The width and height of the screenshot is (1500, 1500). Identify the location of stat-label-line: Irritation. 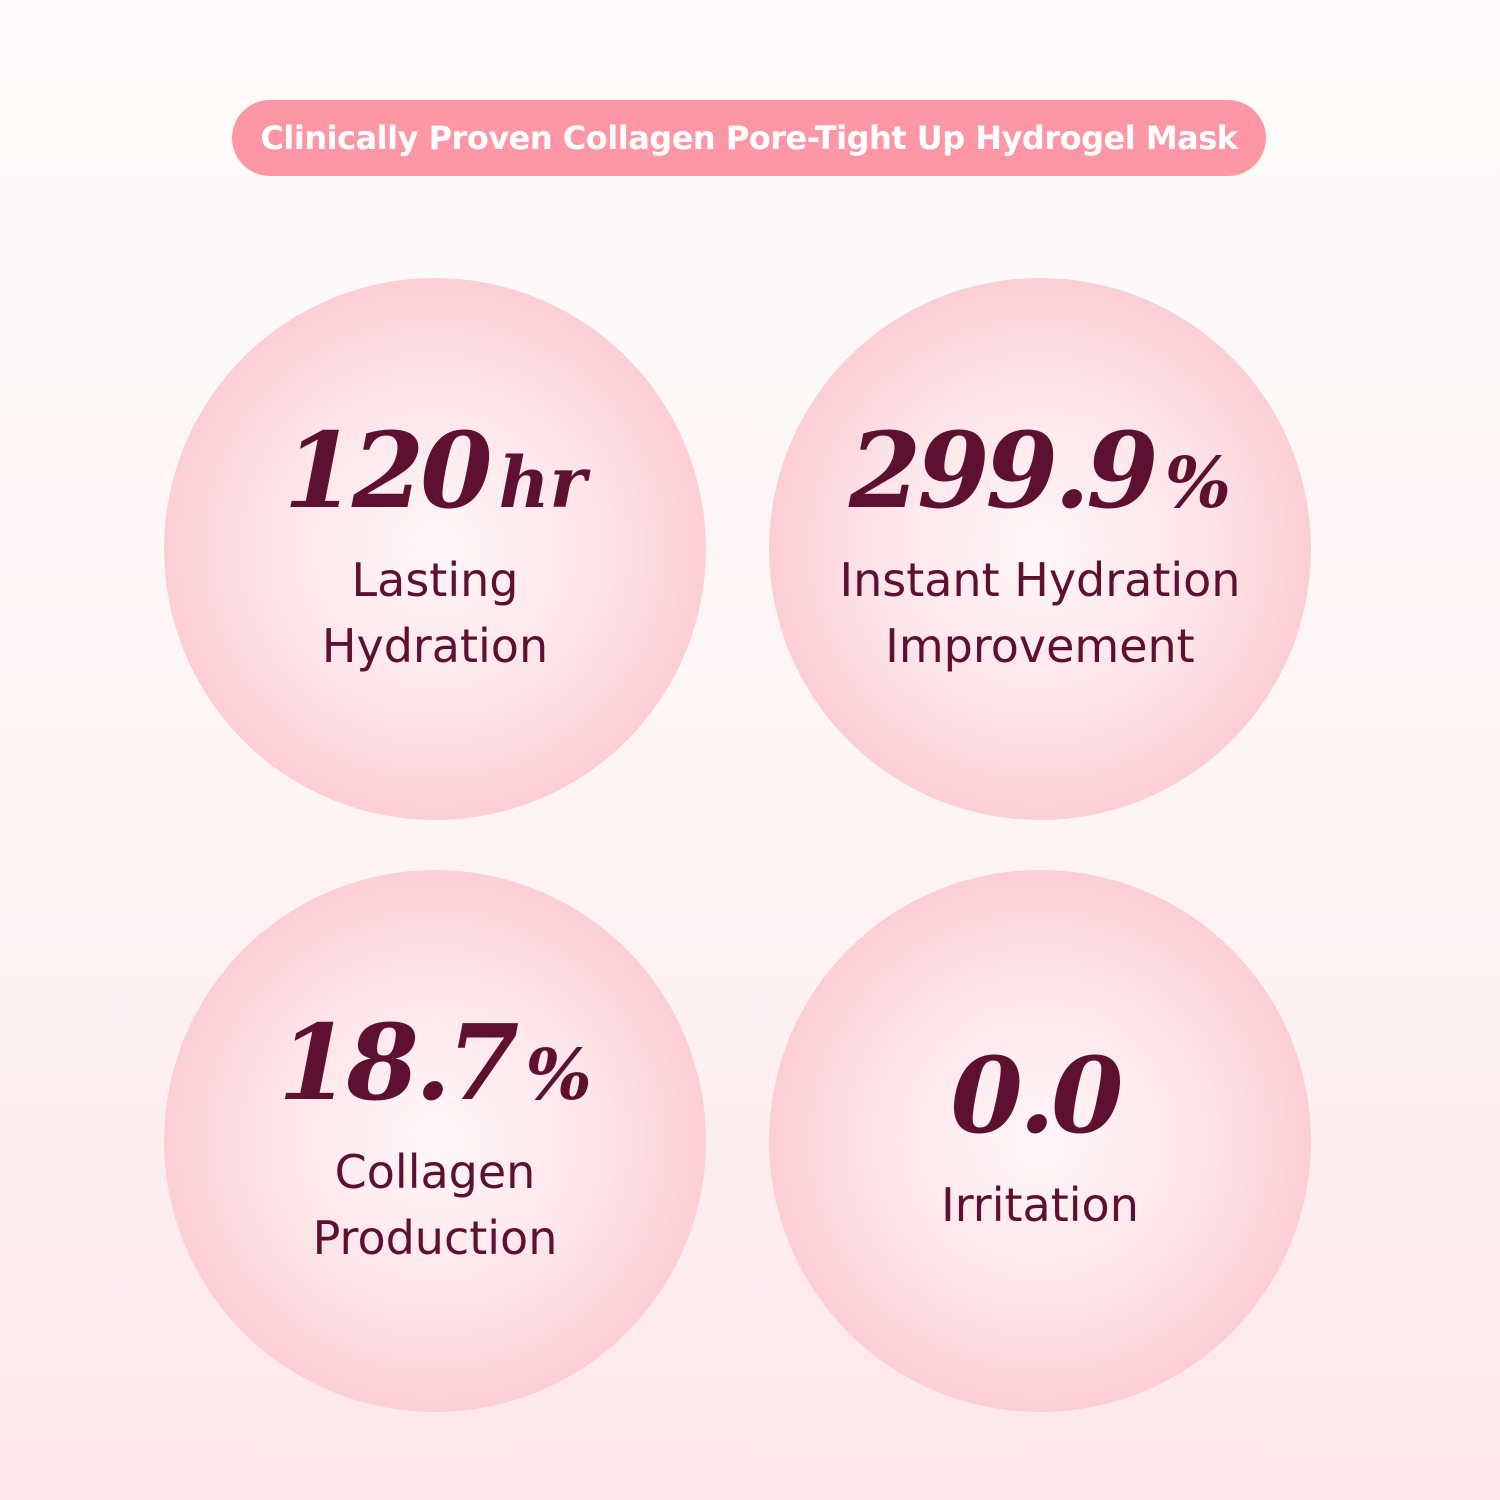
(1040, 1205).